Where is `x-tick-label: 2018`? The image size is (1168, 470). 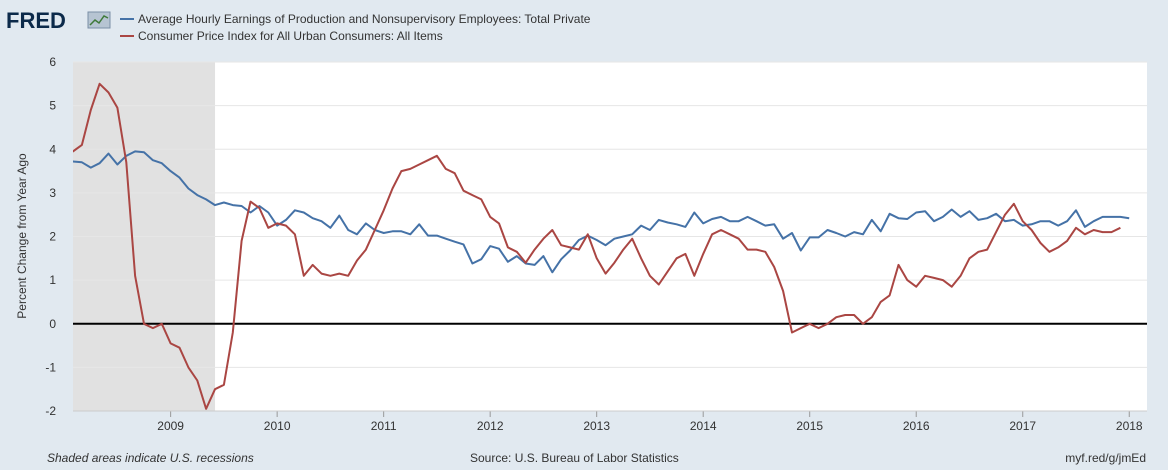
x-tick-label: 2018 is located at coordinates (1129, 426).